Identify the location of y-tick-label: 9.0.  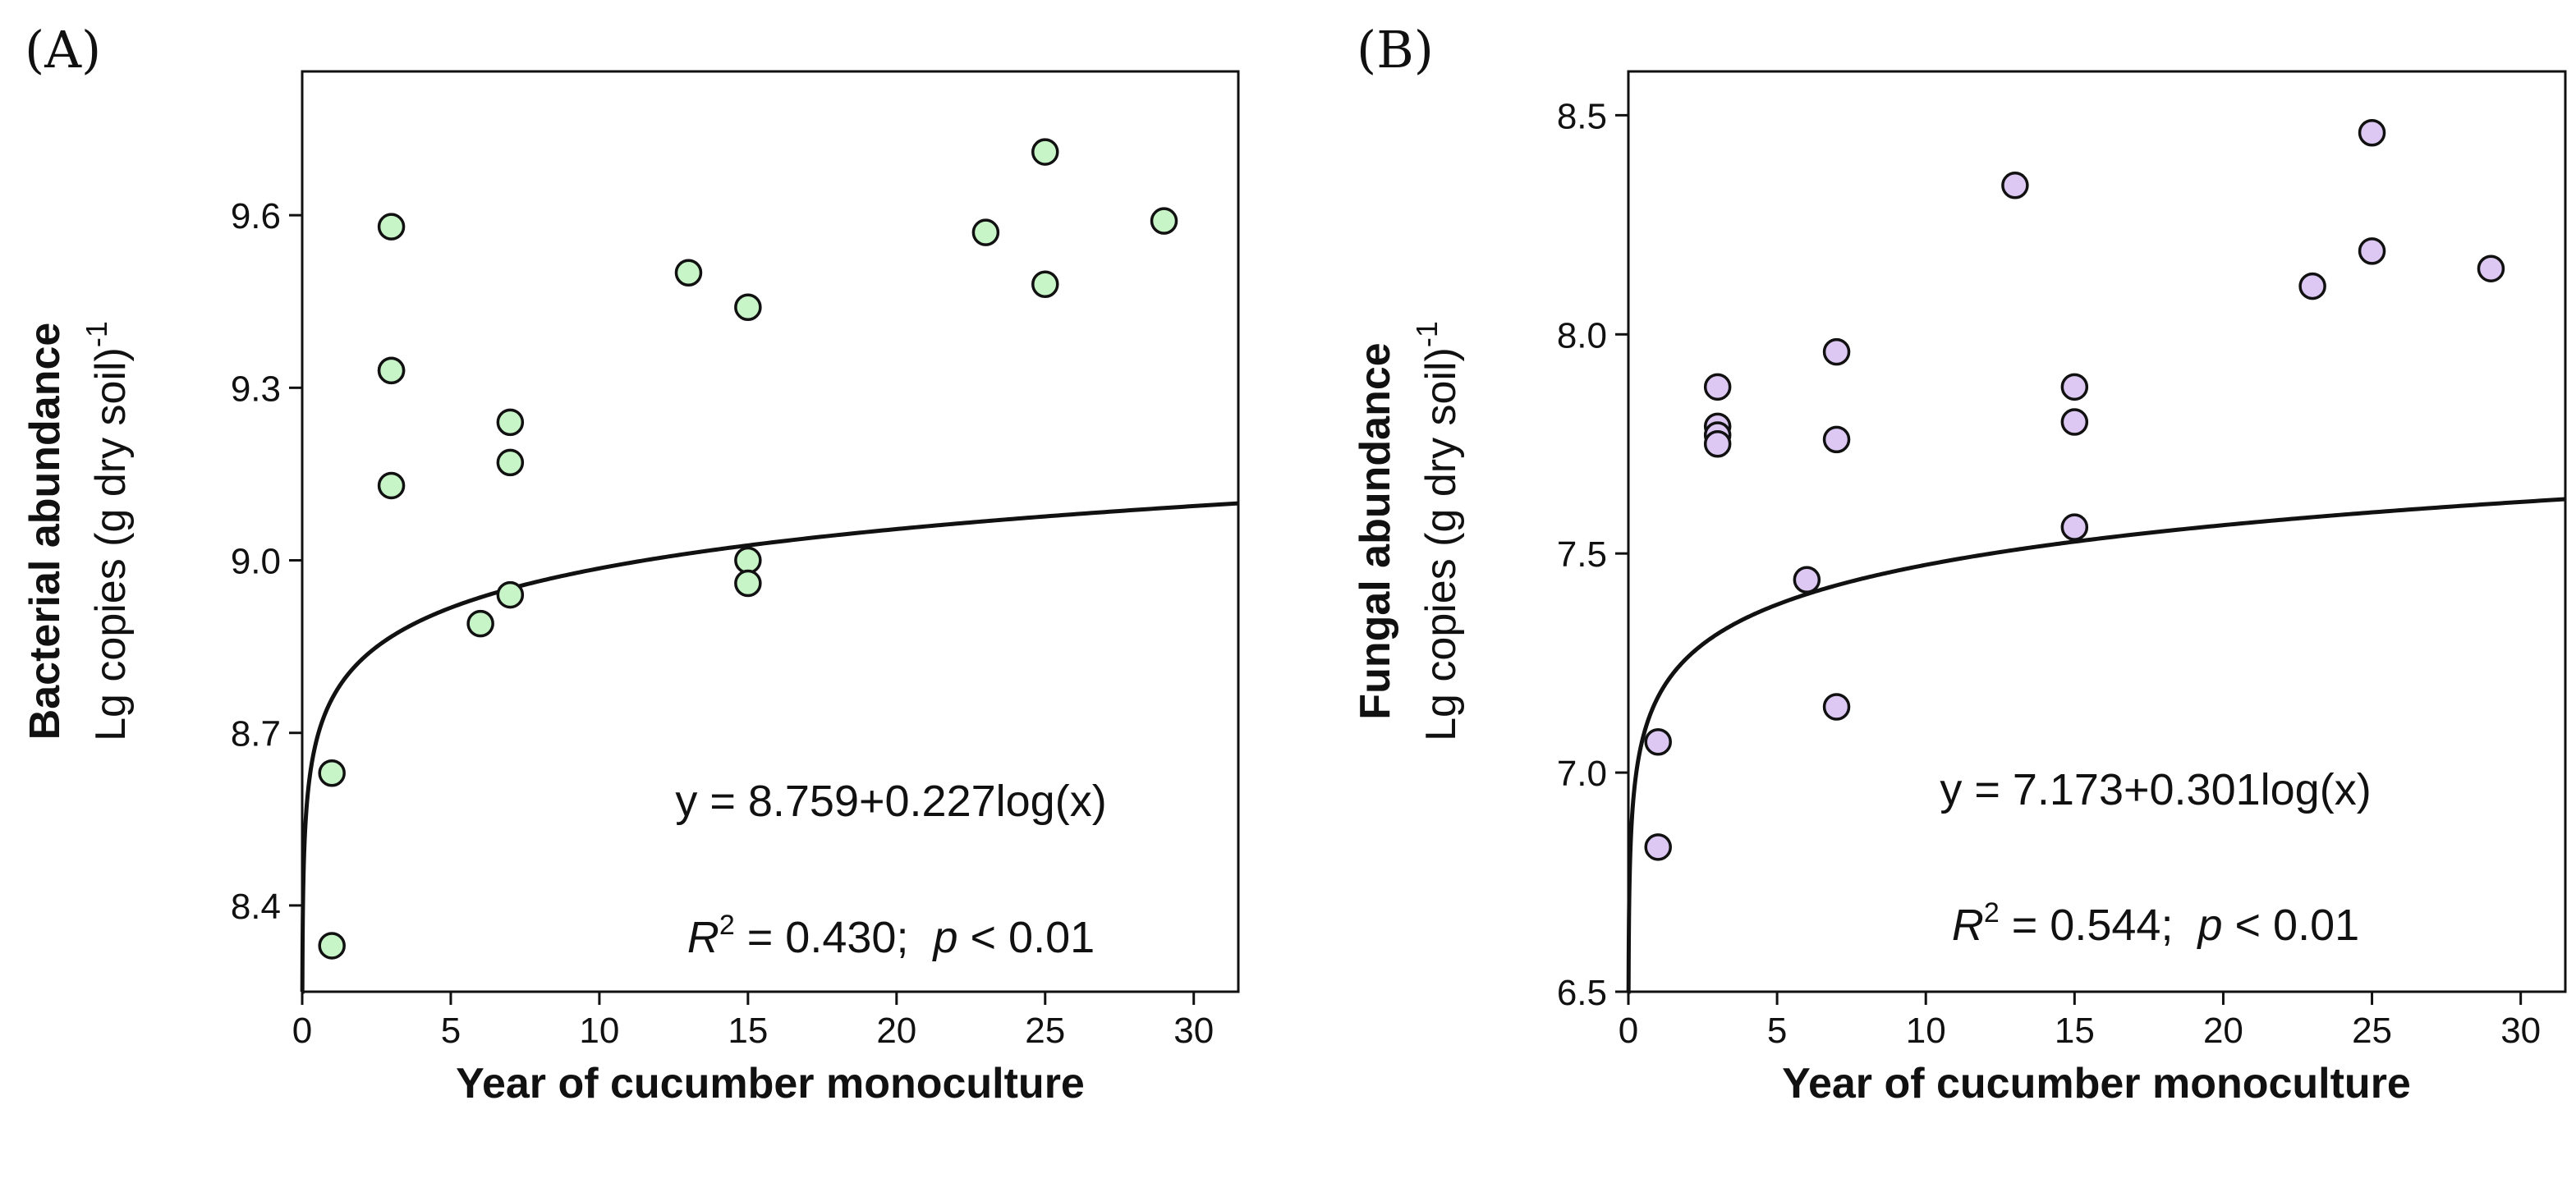
(256, 562).